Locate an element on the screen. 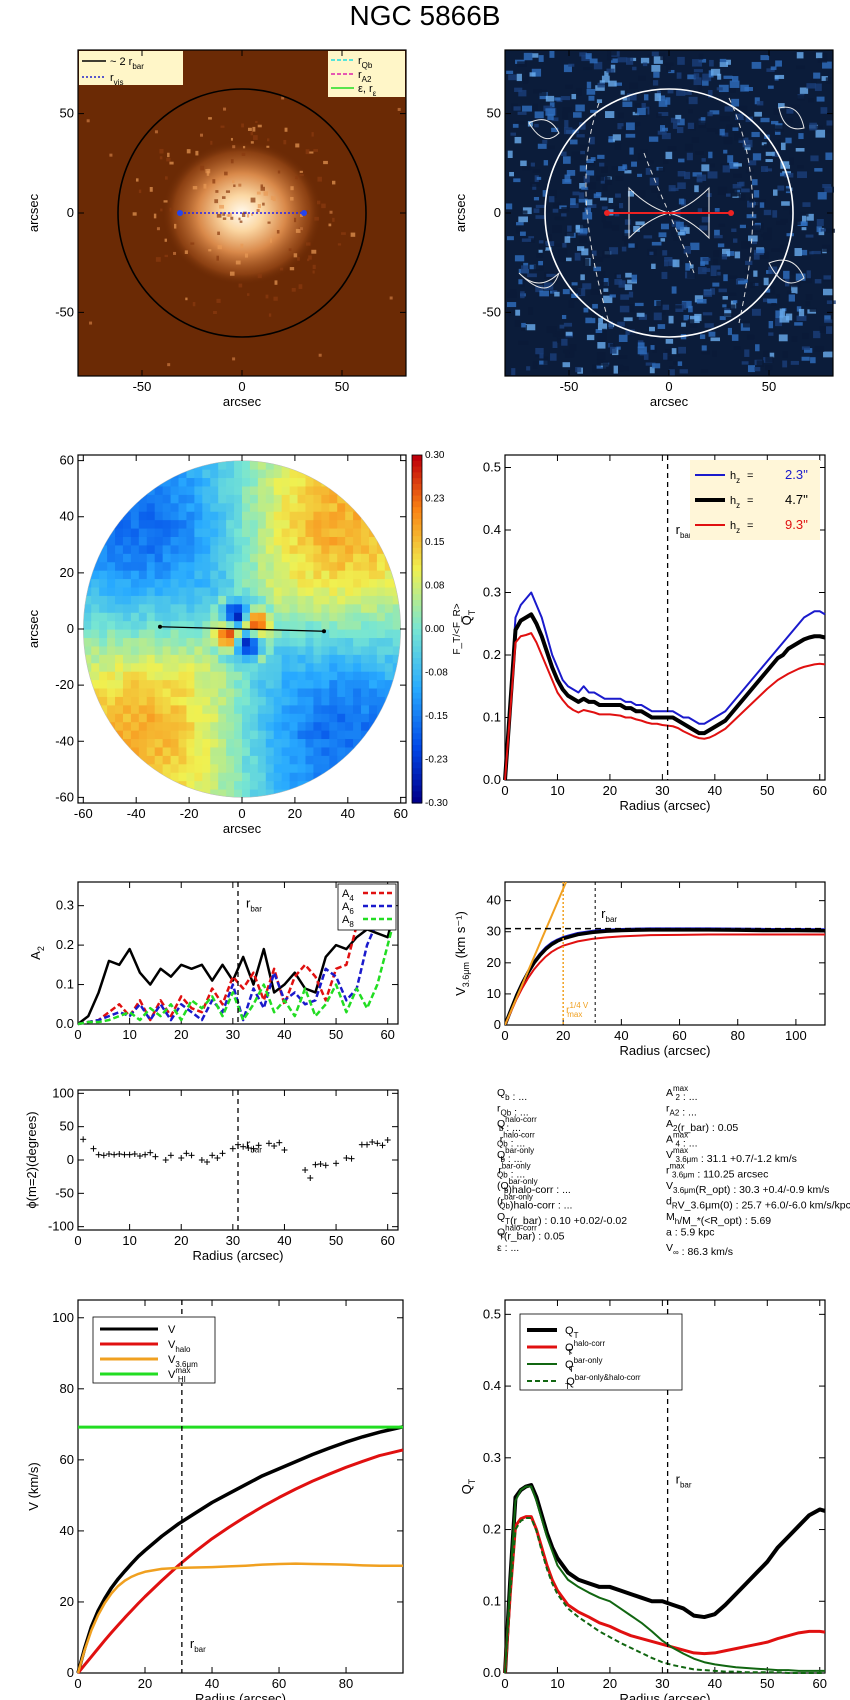  legend-label: rA2 is located at coordinates (365, 76).